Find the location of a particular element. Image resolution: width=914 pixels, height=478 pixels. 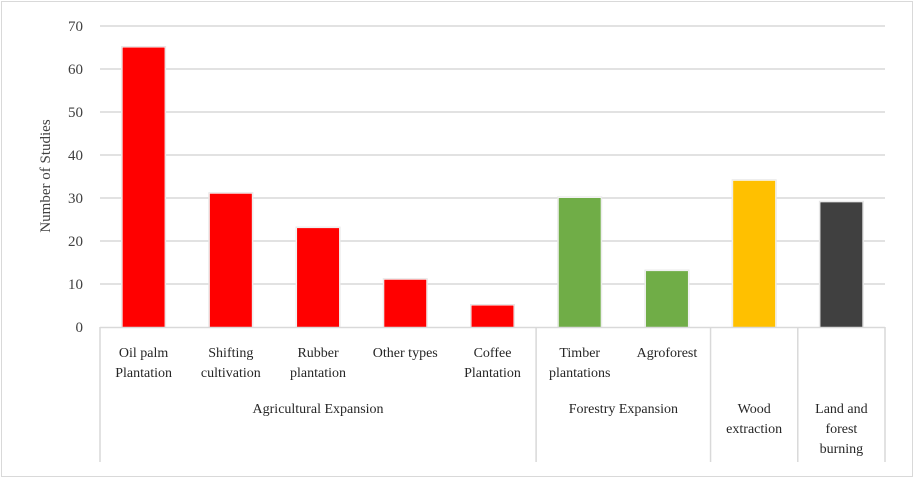

category-label: Oil palm is located at coordinates (143, 353).